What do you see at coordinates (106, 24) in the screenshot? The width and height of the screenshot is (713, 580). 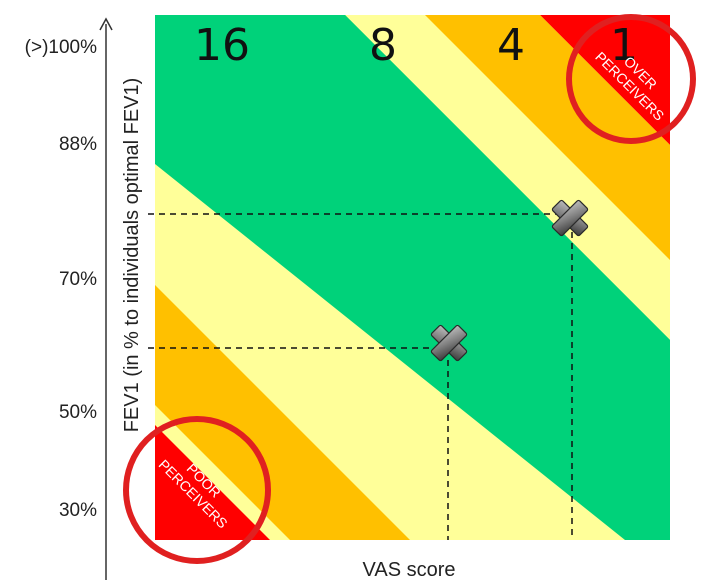 I see `y-axis-arrow-icon` at bounding box center [106, 24].